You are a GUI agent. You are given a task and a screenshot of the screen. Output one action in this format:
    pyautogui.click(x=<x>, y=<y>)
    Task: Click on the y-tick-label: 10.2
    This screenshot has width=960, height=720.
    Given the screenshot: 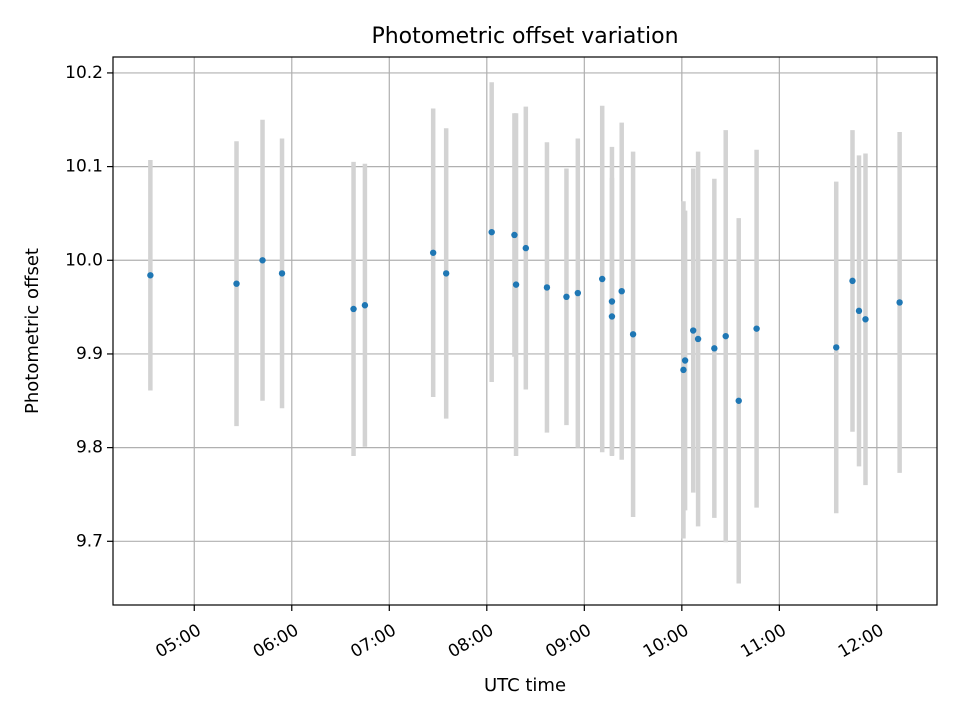 What is the action you would take?
    pyautogui.click(x=84, y=73)
    